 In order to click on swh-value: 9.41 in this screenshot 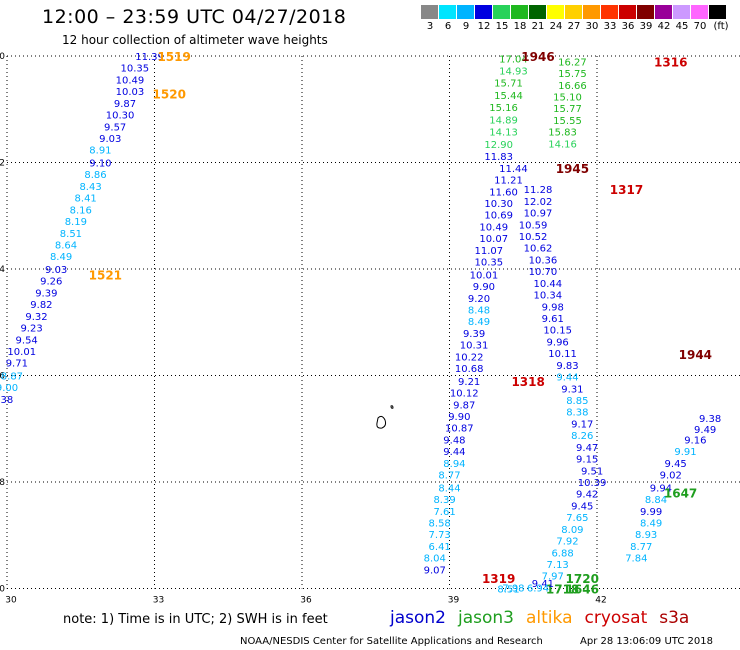, I will do `click(543, 584)`.